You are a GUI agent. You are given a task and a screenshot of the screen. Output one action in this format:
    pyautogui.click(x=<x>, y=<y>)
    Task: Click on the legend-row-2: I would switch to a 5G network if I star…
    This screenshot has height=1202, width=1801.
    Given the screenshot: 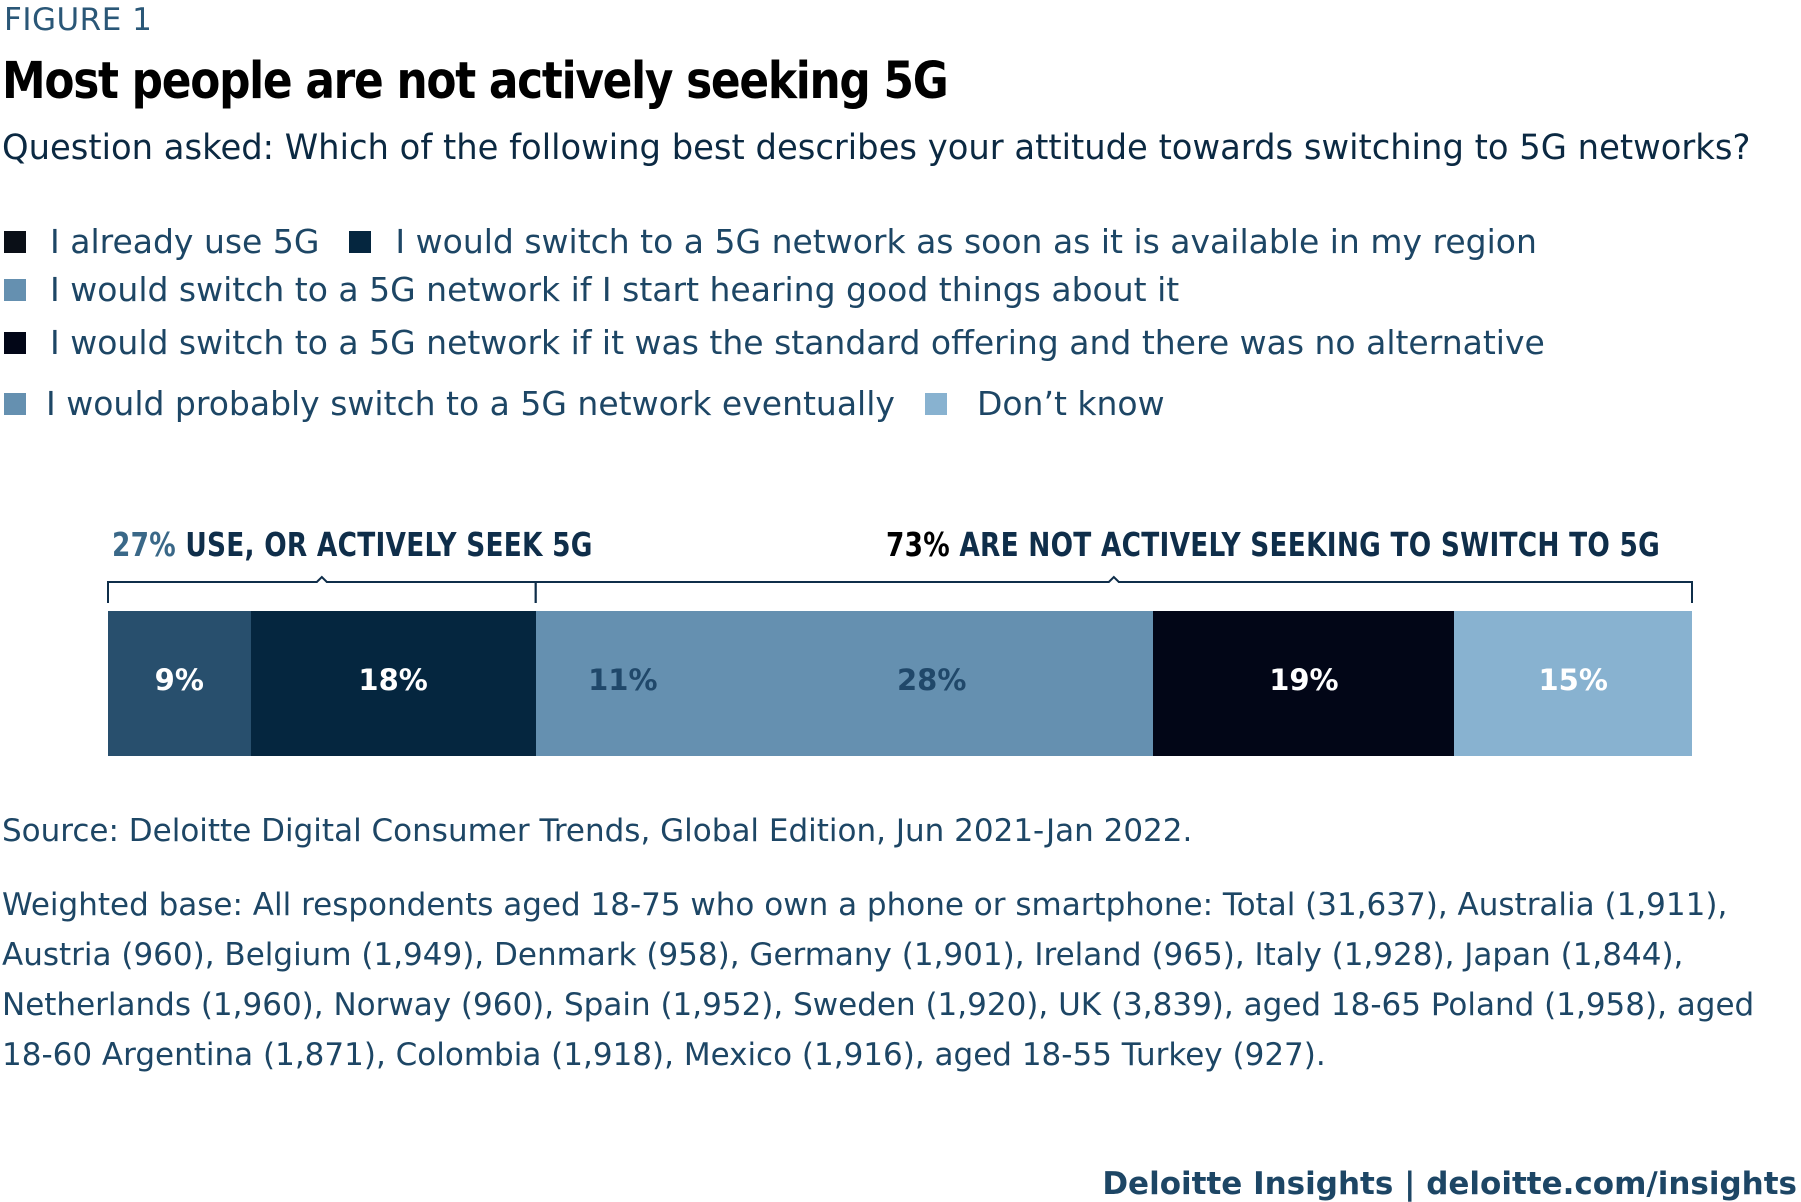 What is the action you would take?
    pyautogui.click(x=606, y=289)
    